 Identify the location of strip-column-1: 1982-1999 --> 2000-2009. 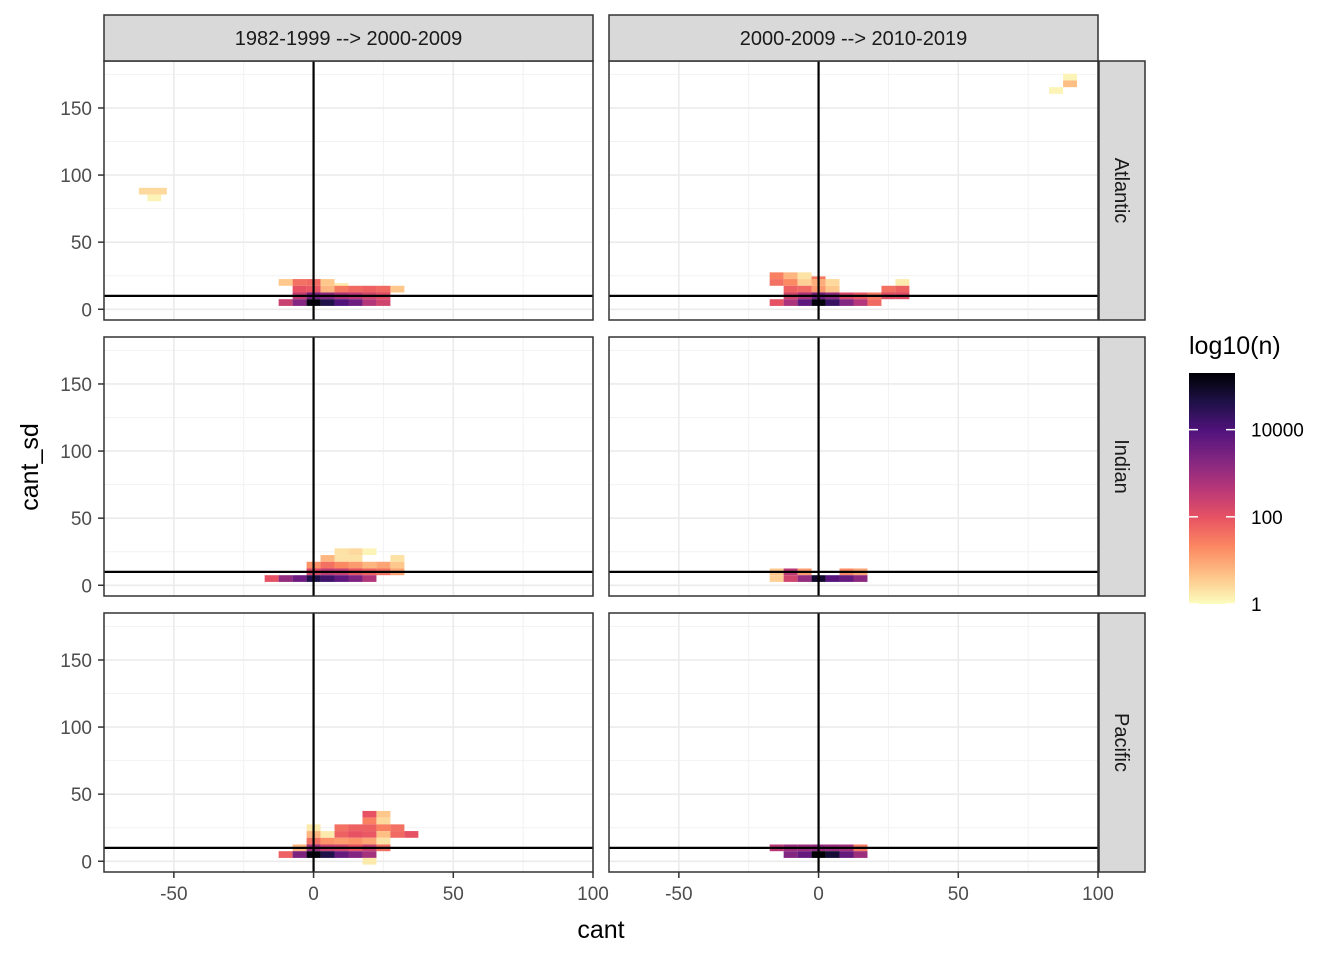
(348, 38).